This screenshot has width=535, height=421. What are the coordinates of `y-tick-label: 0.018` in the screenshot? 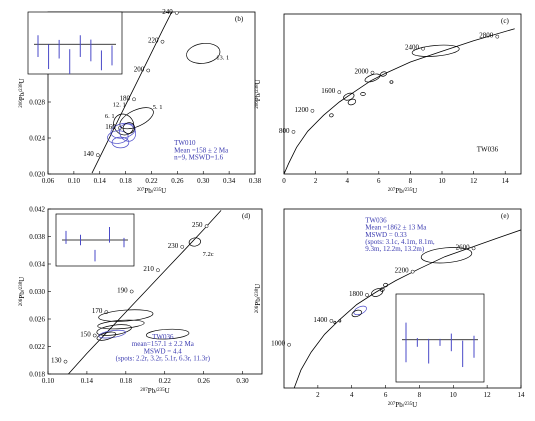 It's located at (37, 375).